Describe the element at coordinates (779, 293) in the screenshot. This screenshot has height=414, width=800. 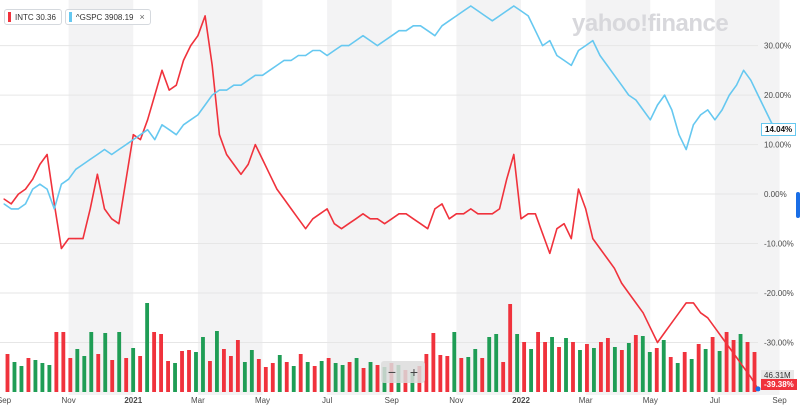
I see `y-tick-label: -20.00%` at that location.